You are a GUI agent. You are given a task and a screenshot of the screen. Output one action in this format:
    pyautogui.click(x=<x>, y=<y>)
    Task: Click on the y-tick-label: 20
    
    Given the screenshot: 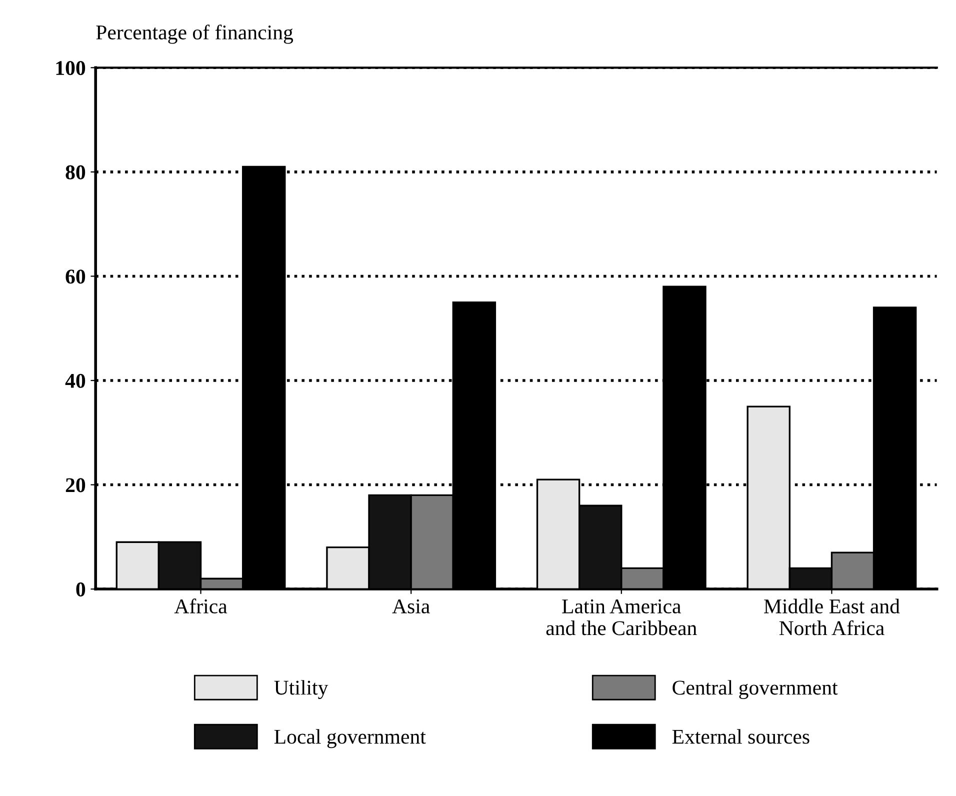 What is the action you would take?
    pyautogui.click(x=76, y=485)
    